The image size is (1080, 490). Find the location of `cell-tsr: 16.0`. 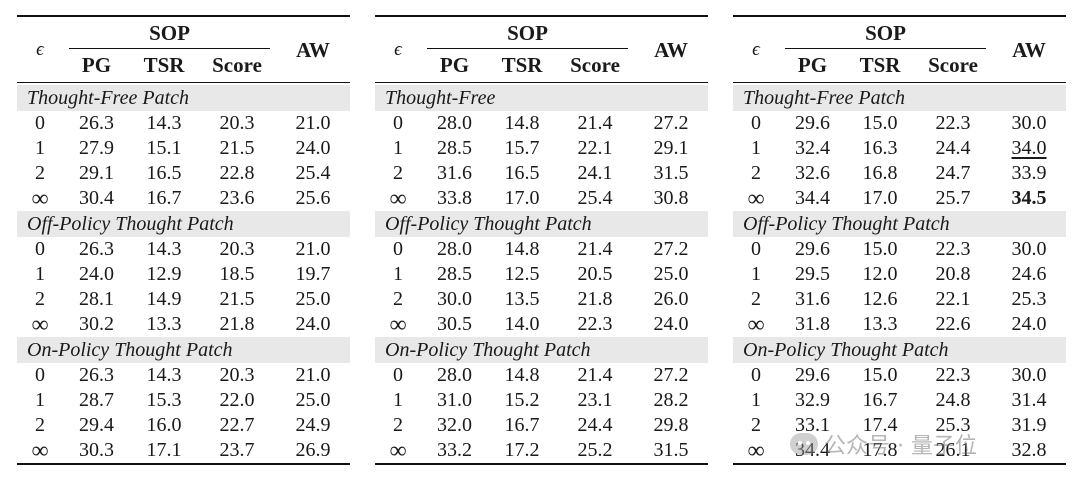

cell-tsr: 16.0 is located at coordinates (164, 425).